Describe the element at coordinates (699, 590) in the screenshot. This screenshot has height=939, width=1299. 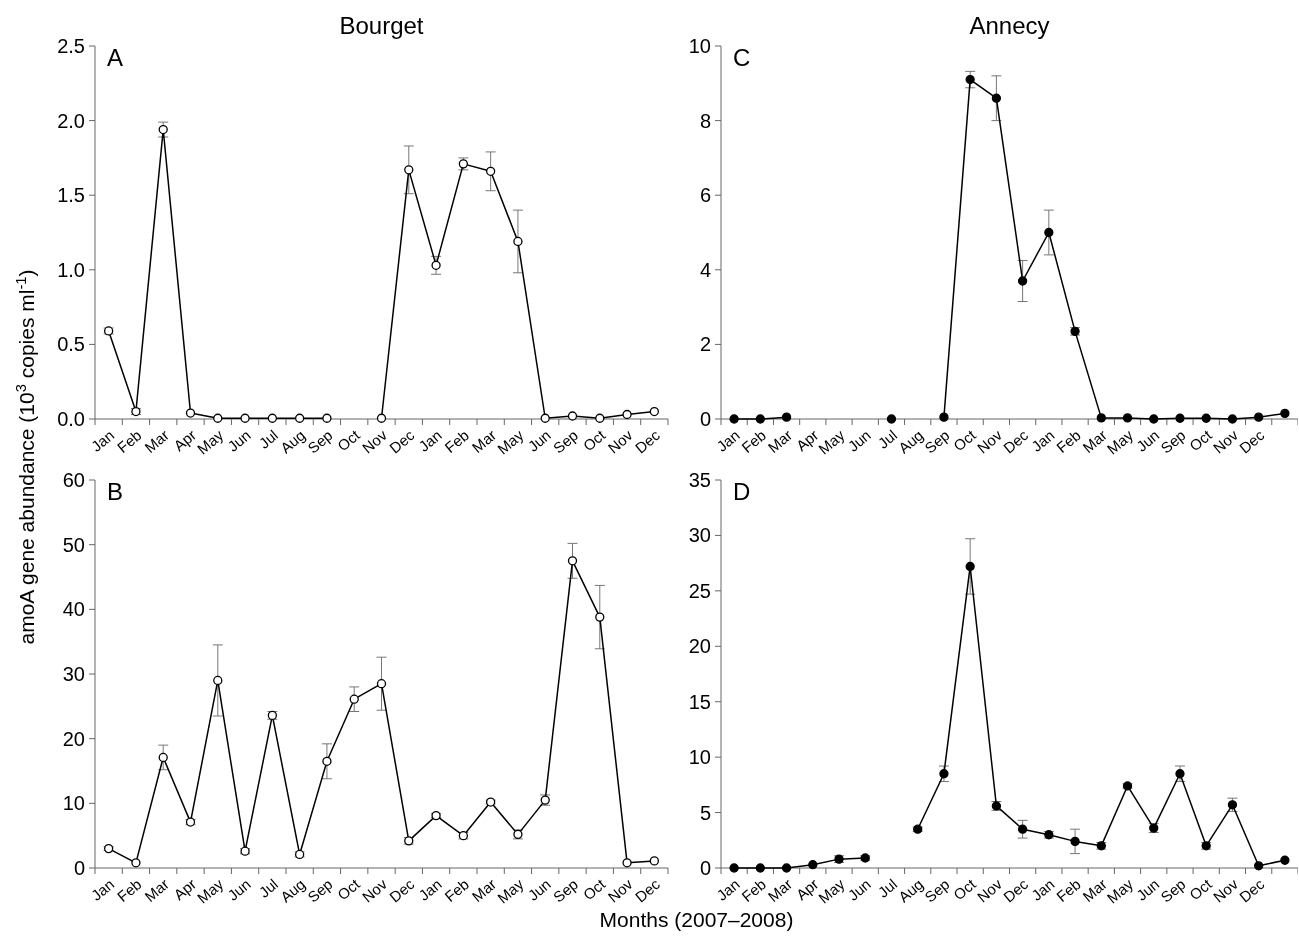
I see `y-tick-label: 25` at that location.